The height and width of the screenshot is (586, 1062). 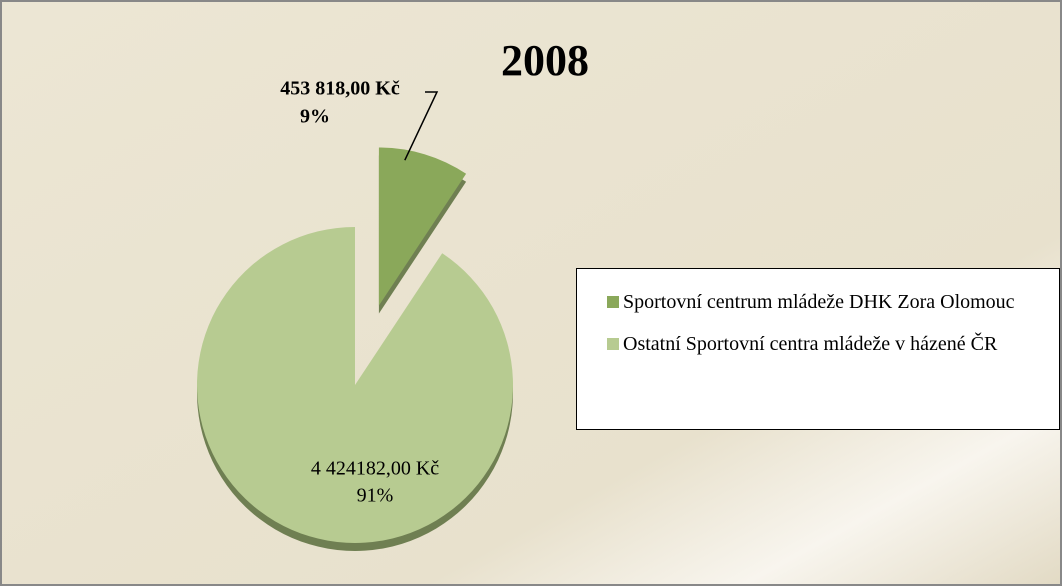 What do you see at coordinates (315, 117) in the screenshot?
I see `percent-label: 9%` at bounding box center [315, 117].